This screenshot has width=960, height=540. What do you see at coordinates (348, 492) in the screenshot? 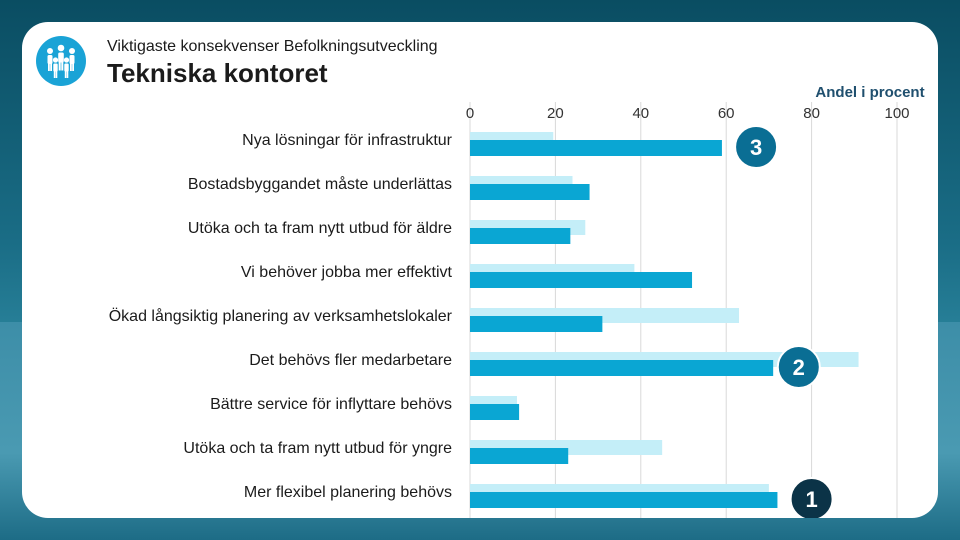
I see `category-label: Mer flexibel planering behövs` at bounding box center [348, 492].